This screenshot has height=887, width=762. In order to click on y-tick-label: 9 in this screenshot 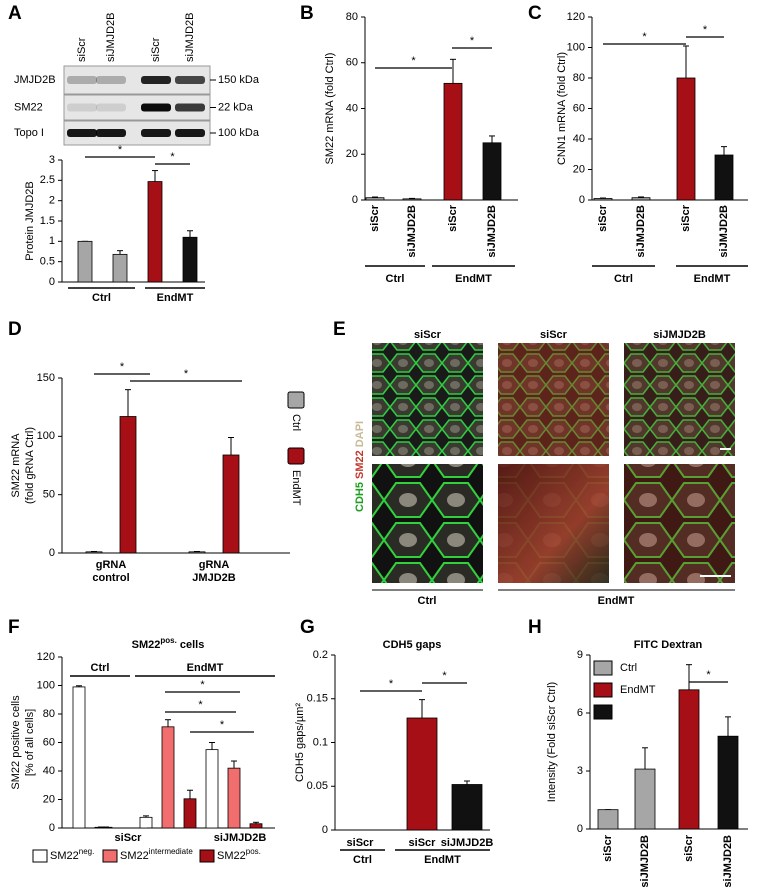, I will do `click(580, 655)`.